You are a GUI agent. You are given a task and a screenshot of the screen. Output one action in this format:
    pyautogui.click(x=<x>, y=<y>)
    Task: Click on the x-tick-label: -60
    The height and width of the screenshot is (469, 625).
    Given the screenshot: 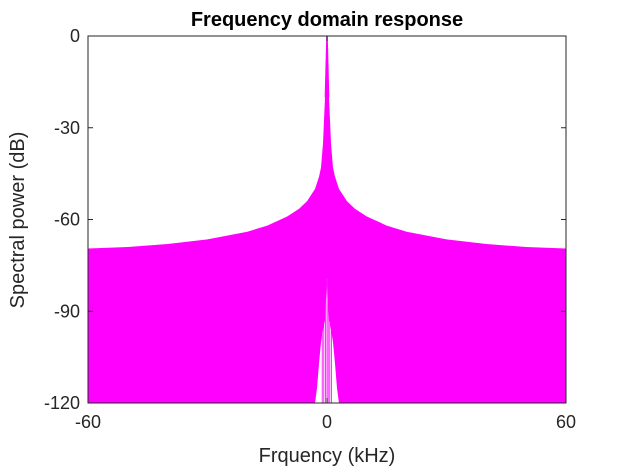 What is the action you would take?
    pyautogui.click(x=88, y=422)
    